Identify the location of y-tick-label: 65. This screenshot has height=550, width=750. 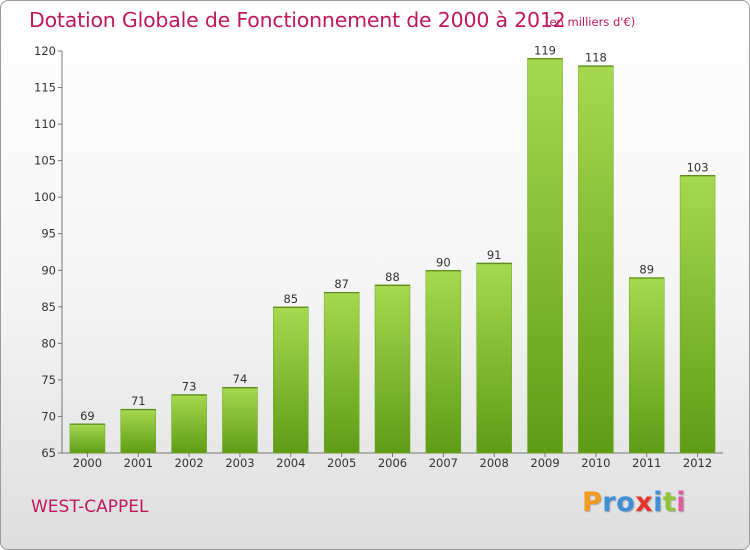
(48, 453).